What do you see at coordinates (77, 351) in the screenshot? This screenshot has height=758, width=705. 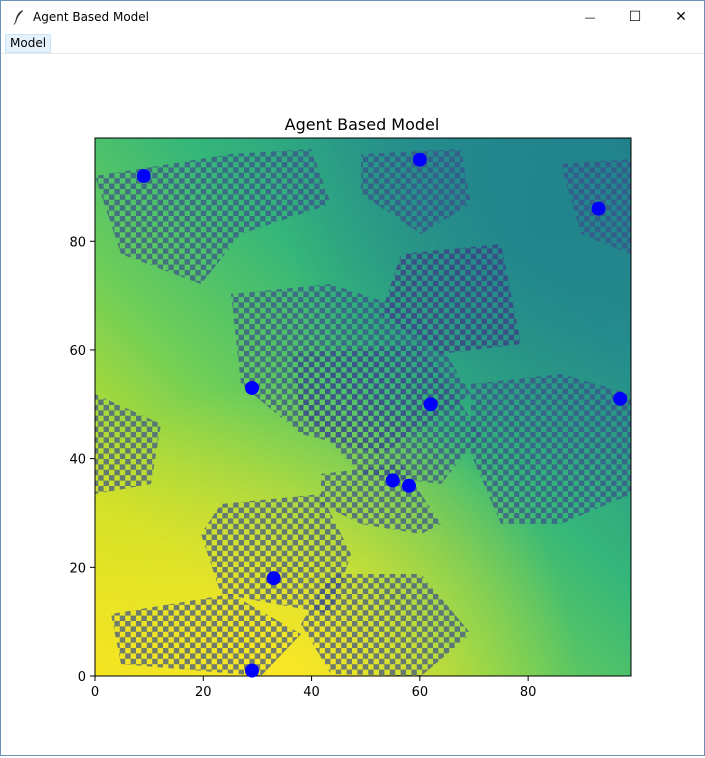 I see `y-tick-label: 60` at bounding box center [77, 351].